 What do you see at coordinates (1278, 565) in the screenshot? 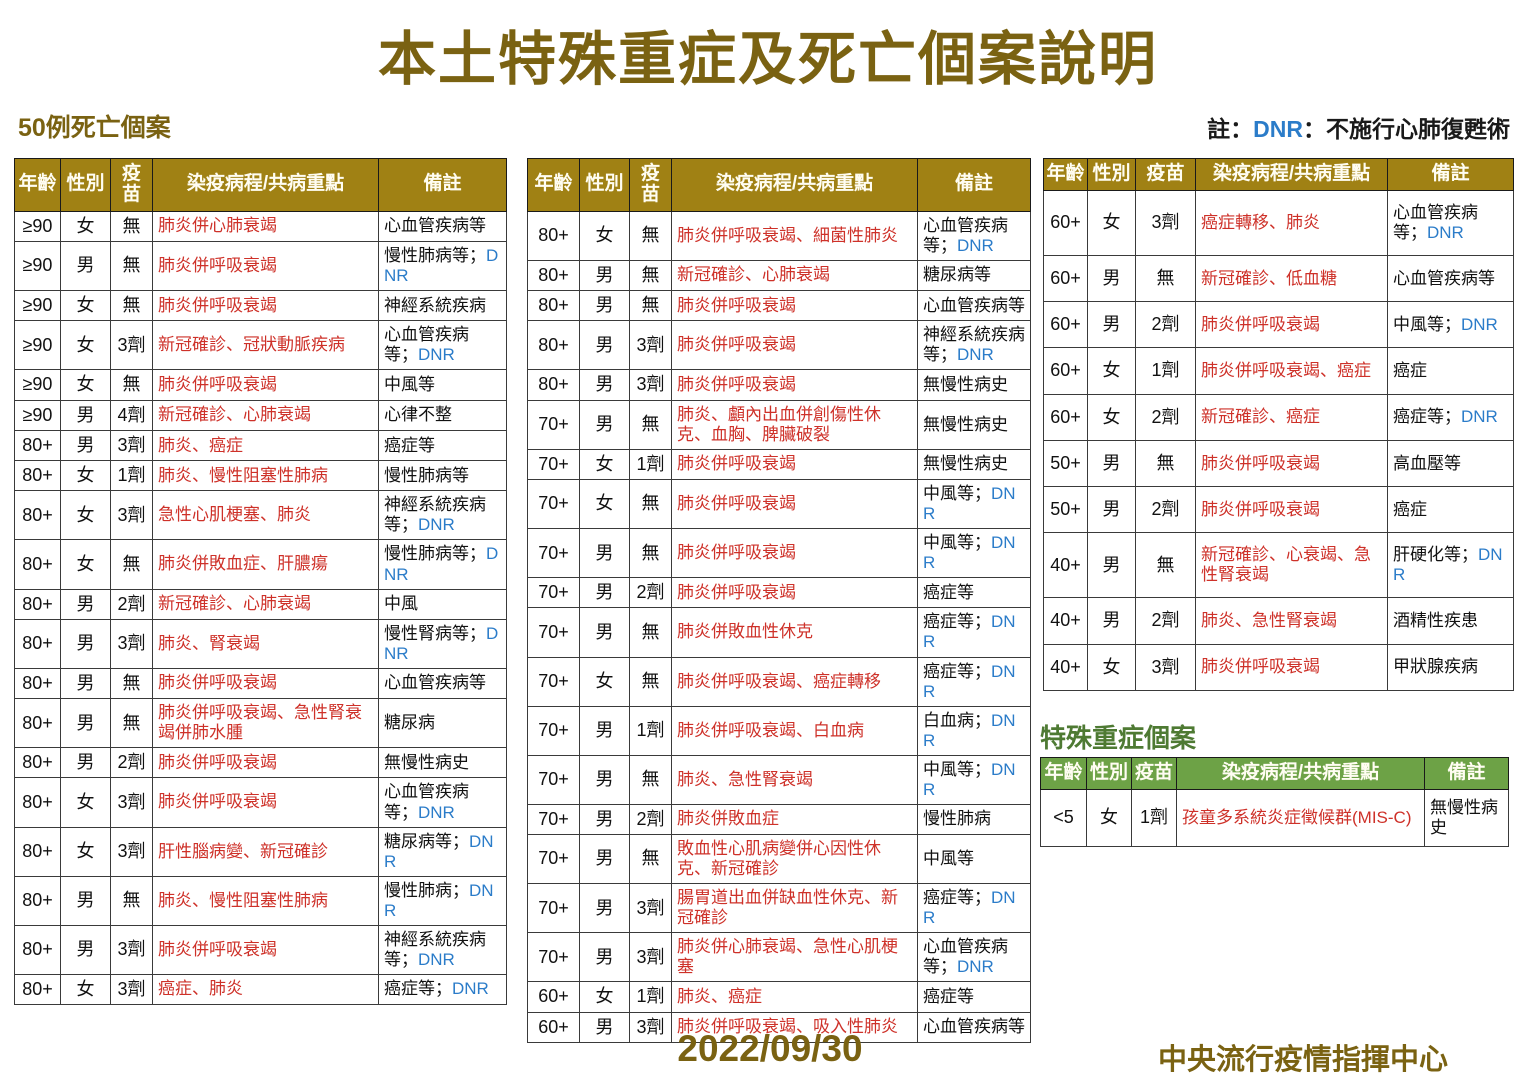
I see `table-row: 40+ 男無新冠確診、心衰竭、急性腎衰竭 肝硬化等；DNR` at bounding box center [1278, 565].